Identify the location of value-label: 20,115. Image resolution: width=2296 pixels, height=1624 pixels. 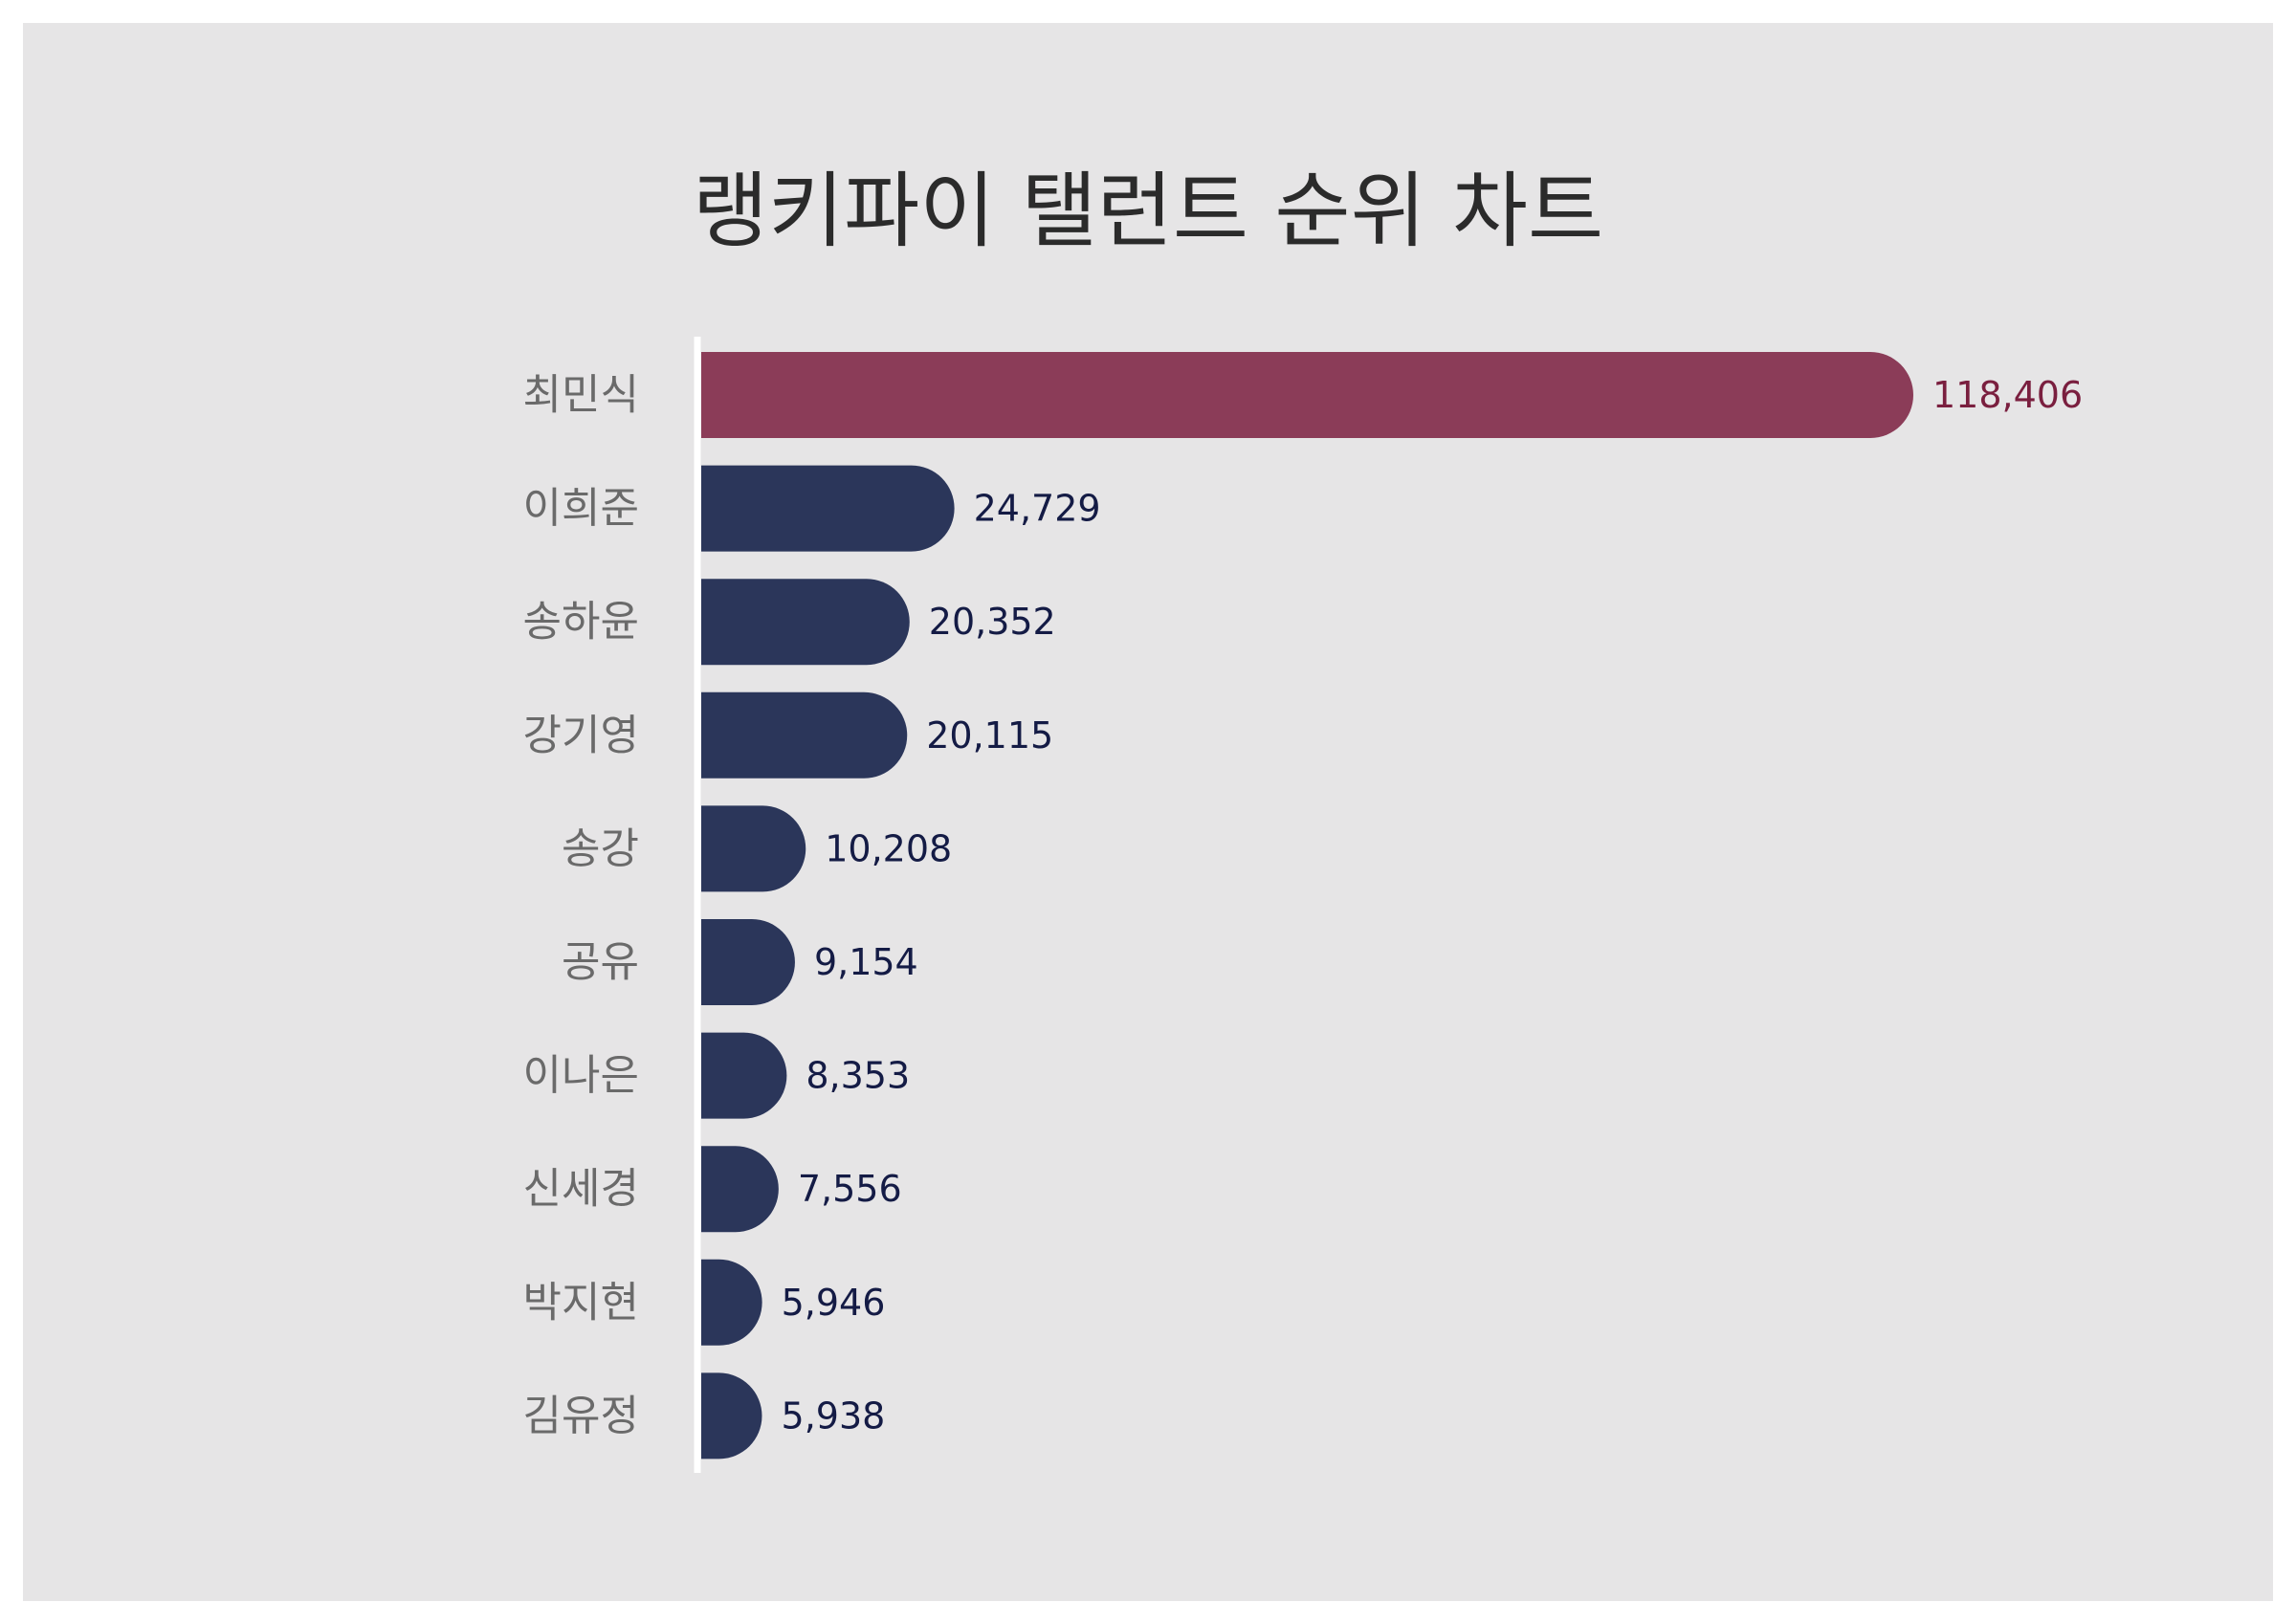
(990, 736).